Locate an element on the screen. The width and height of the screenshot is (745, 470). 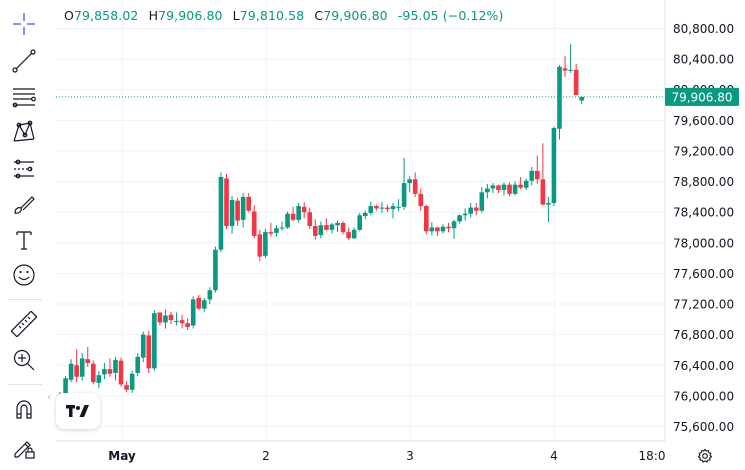
close-value: 79,906.80 is located at coordinates (355, 15).